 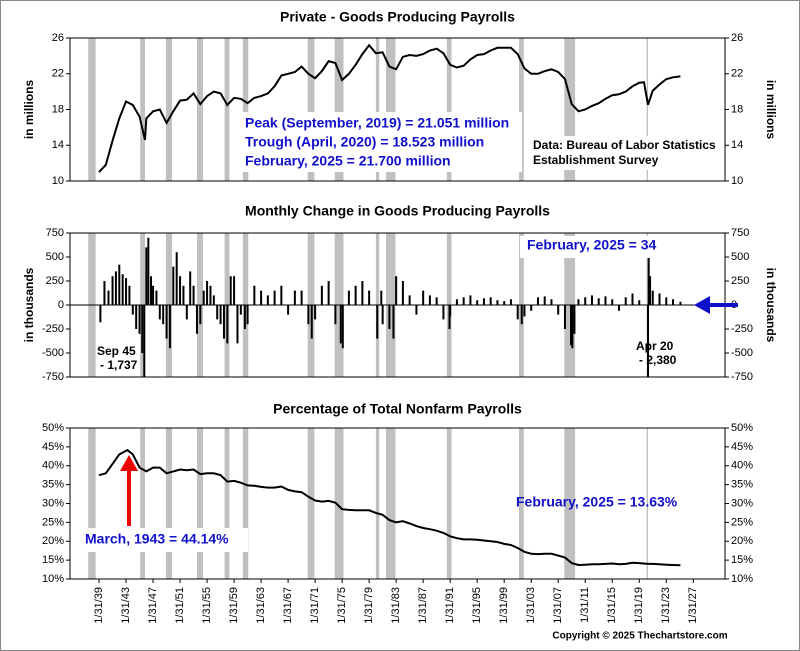 What do you see at coordinates (624, 145) in the screenshot?
I see `annotation: Data: Bureau of Labor Statistics` at bounding box center [624, 145].